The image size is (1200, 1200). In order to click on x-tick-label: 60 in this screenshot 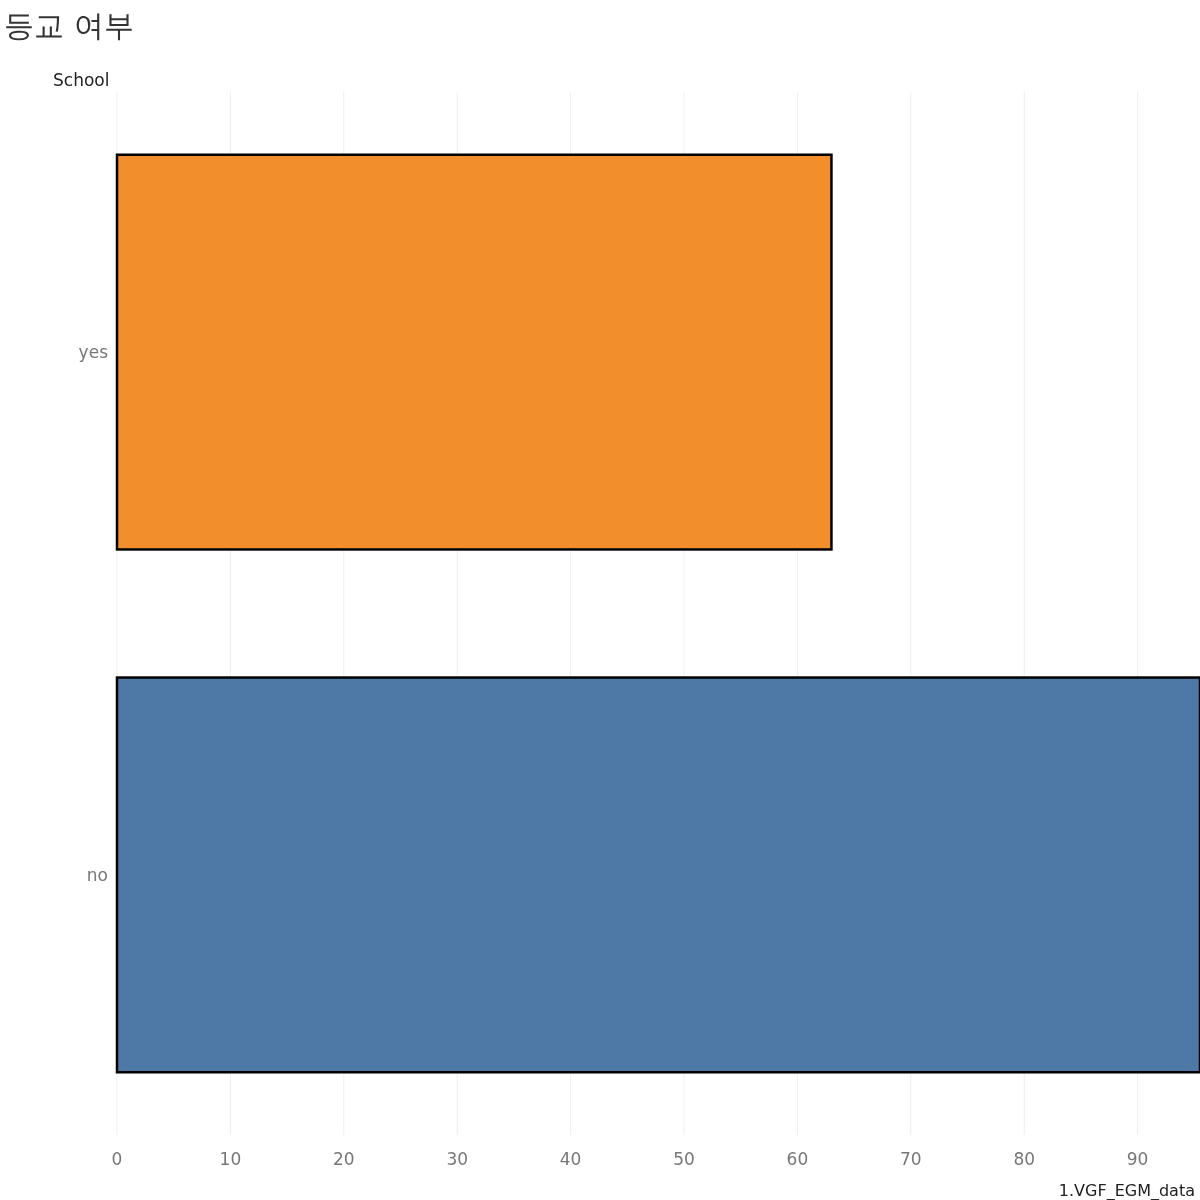, I will do `click(797, 1159)`.